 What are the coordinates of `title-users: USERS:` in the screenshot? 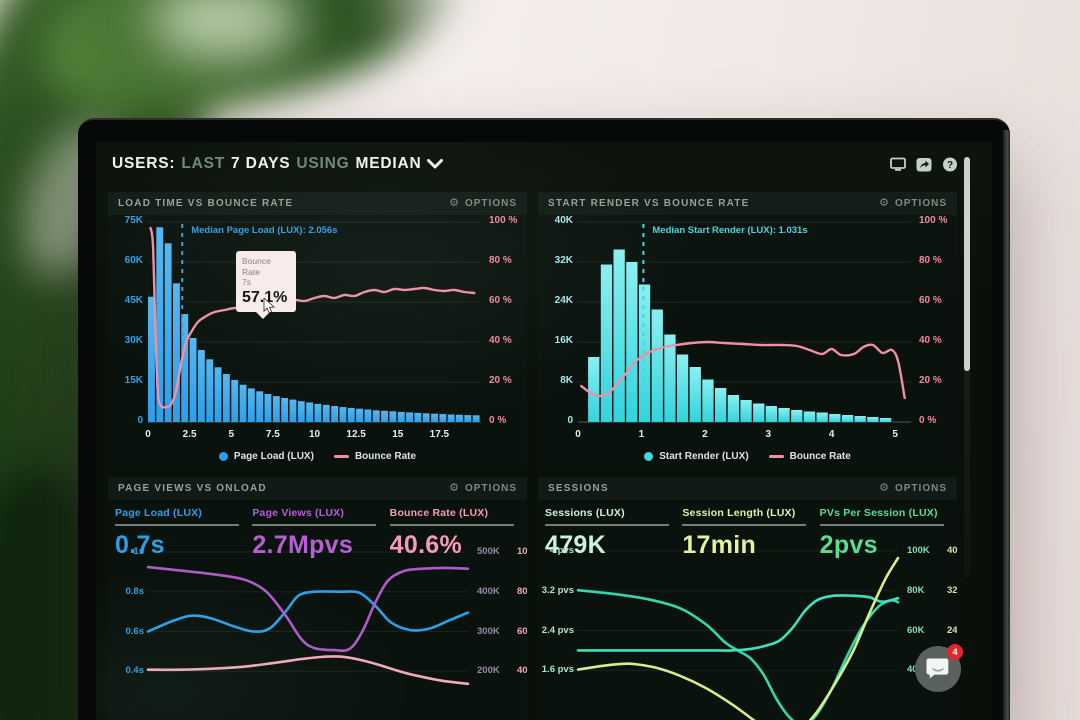 It's located at (144, 163).